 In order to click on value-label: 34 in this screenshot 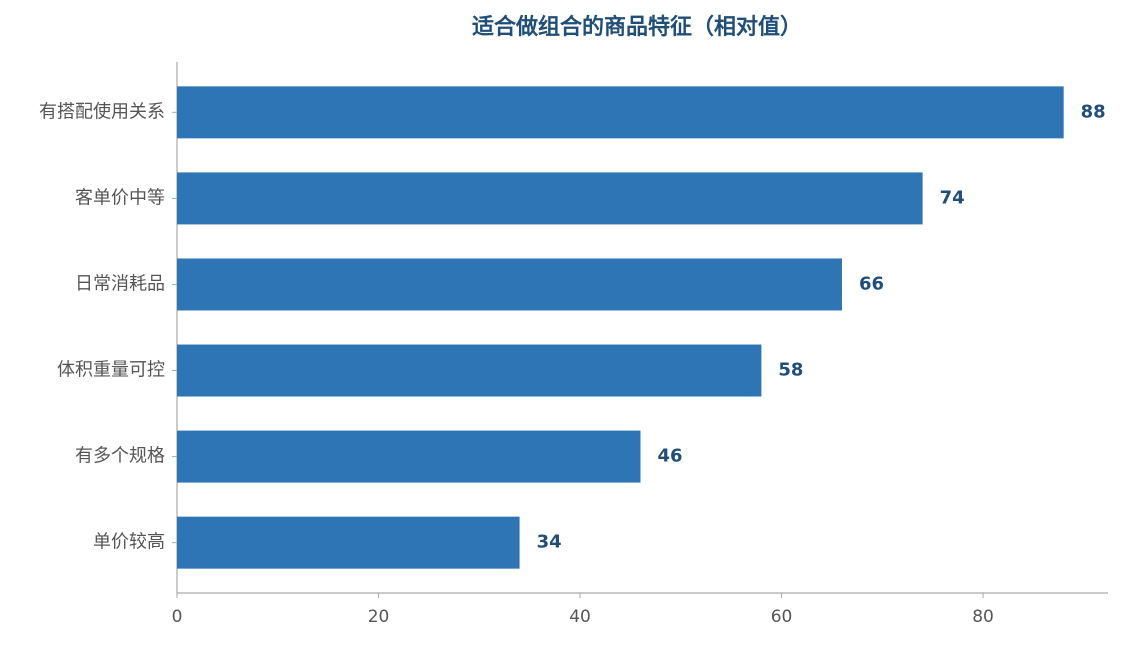, I will do `click(549, 542)`.